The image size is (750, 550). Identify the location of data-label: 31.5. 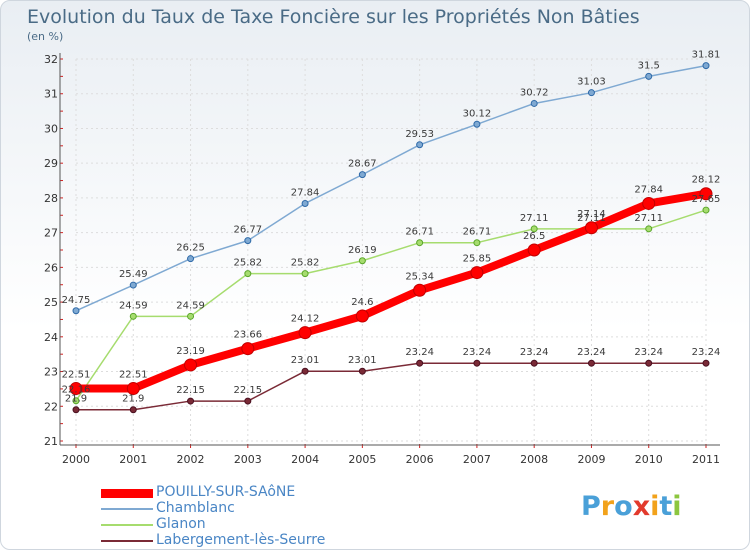
(649, 65).